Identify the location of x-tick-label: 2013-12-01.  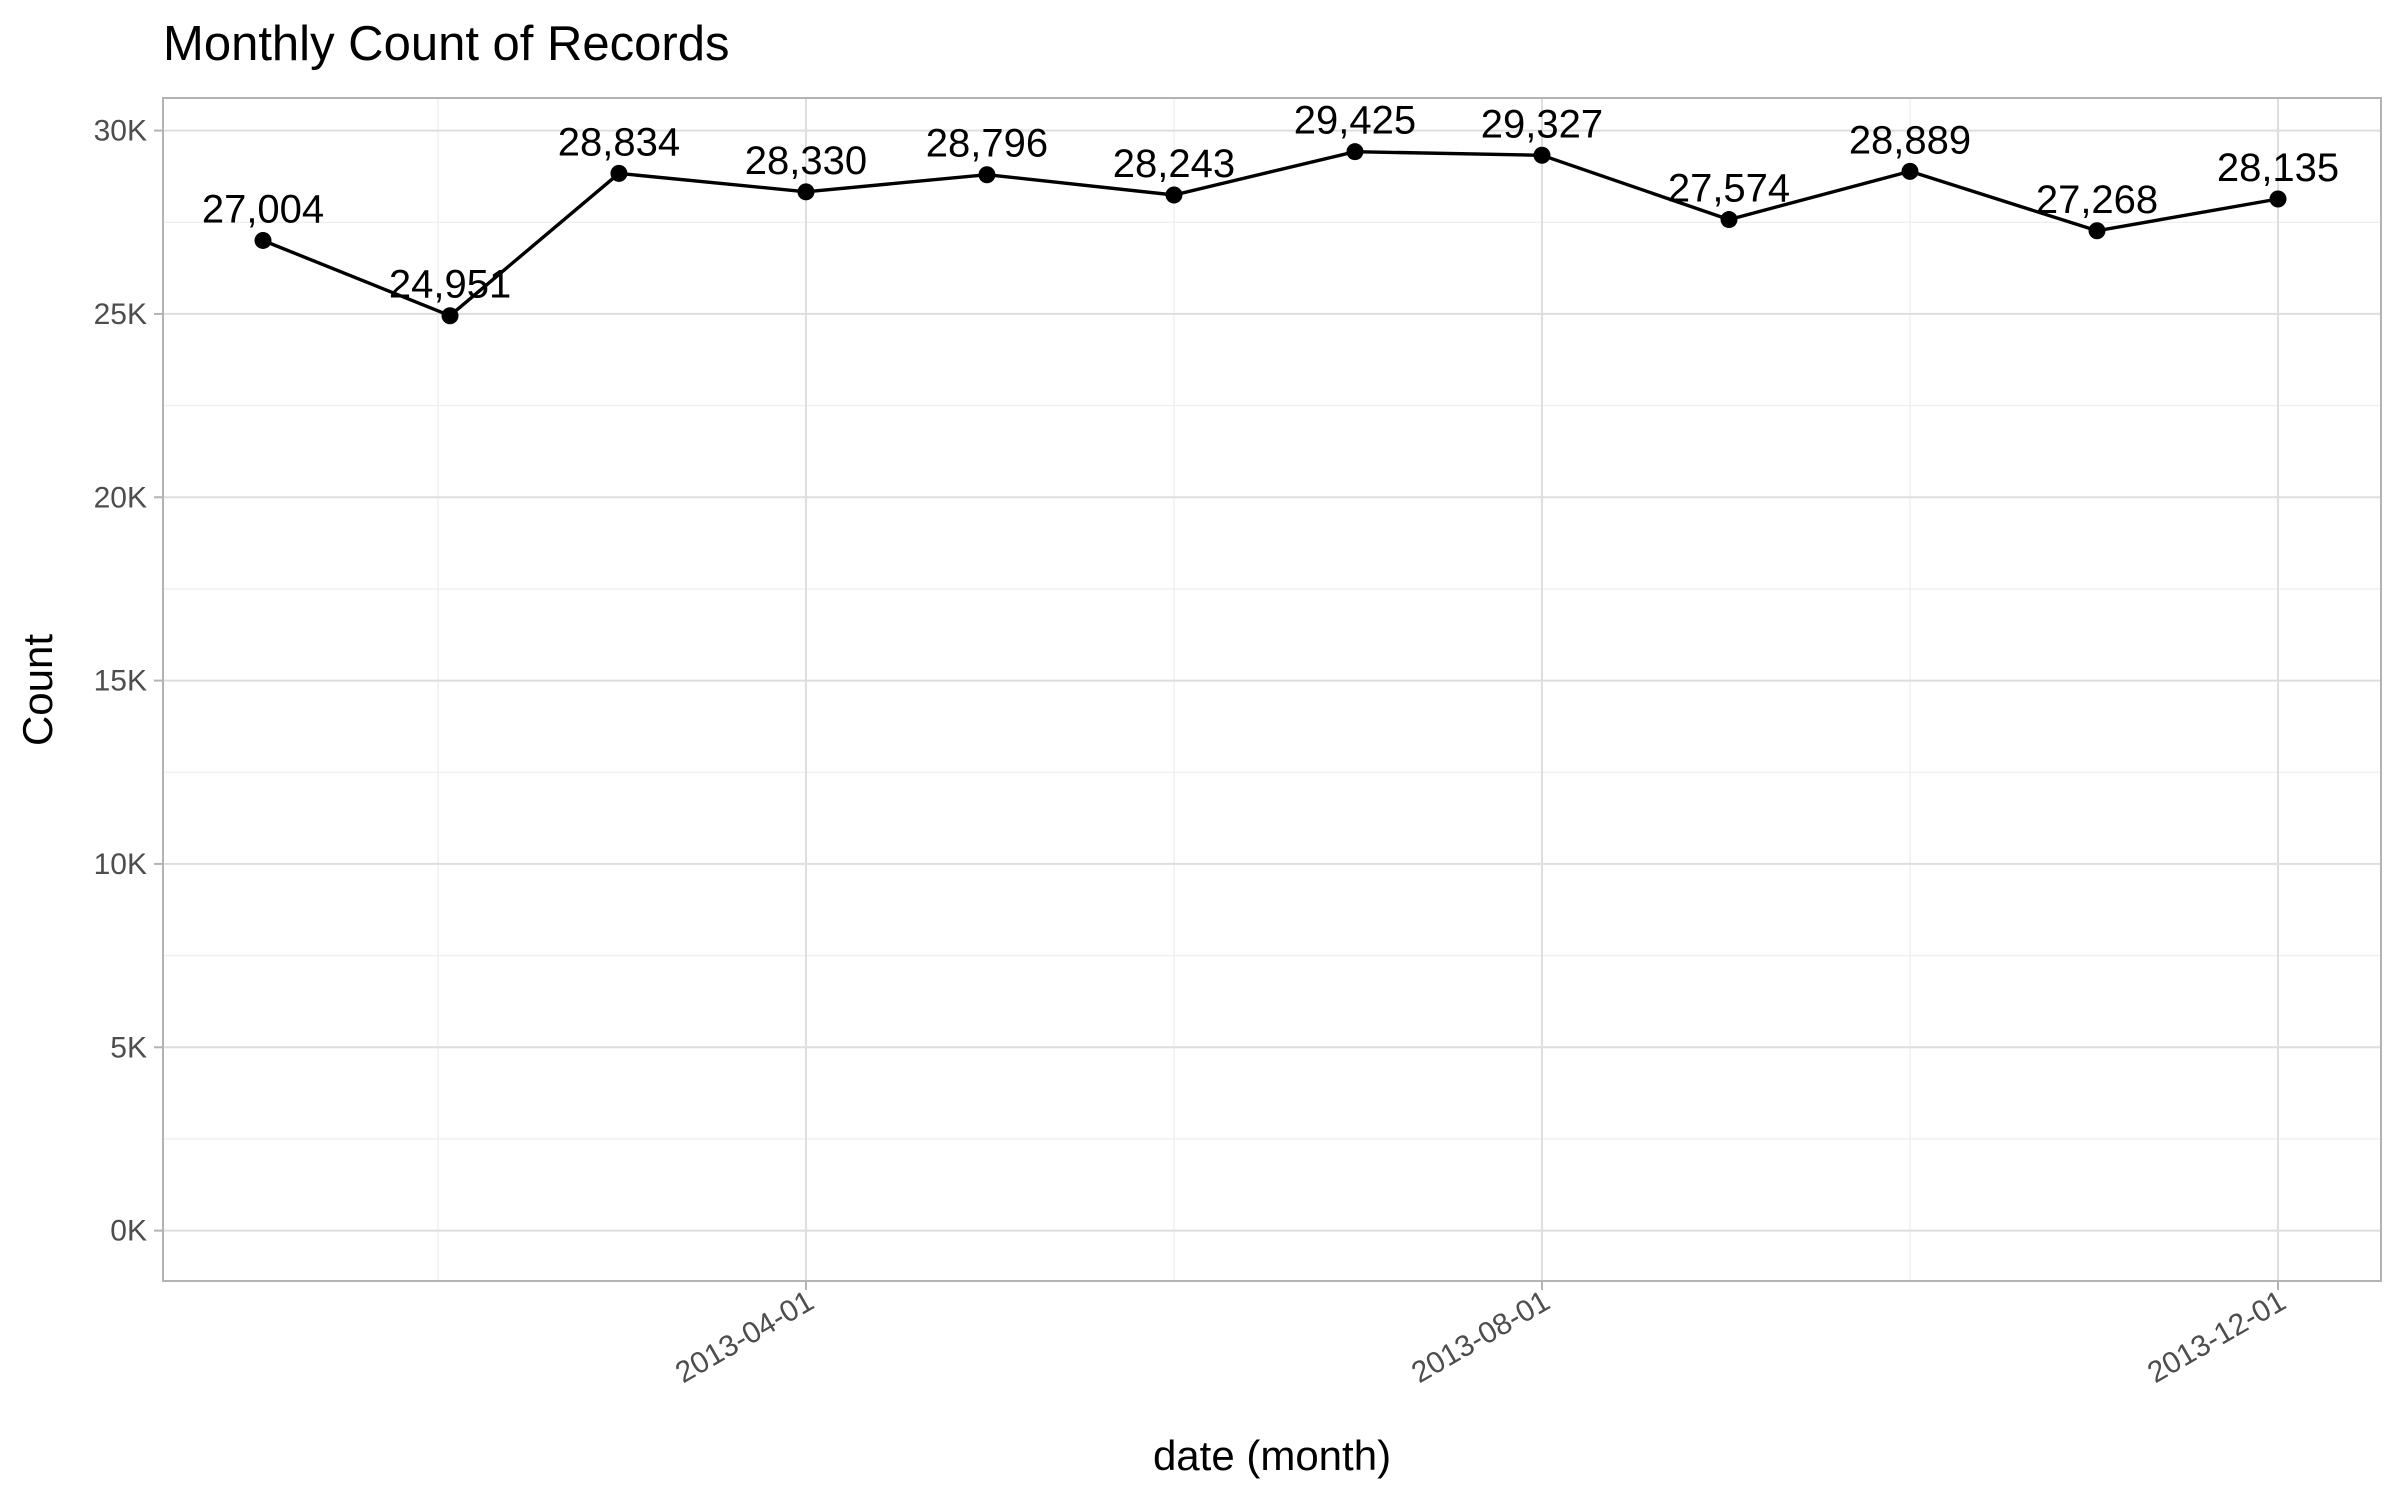
(2216, 1336).